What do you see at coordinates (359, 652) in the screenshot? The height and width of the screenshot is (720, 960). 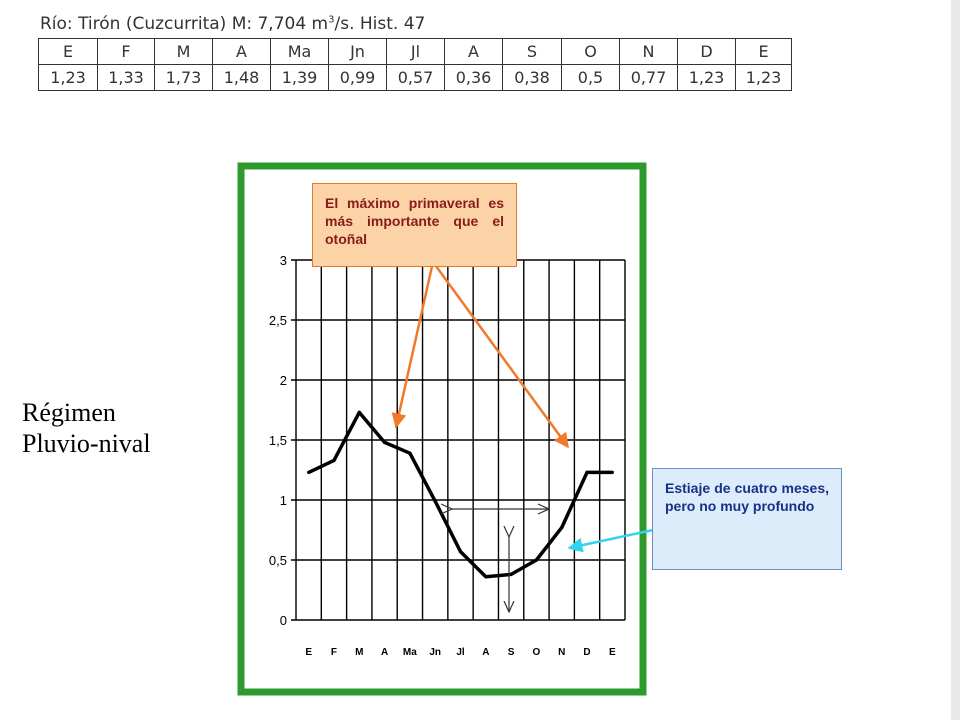 I see `x-tick-label: M` at bounding box center [359, 652].